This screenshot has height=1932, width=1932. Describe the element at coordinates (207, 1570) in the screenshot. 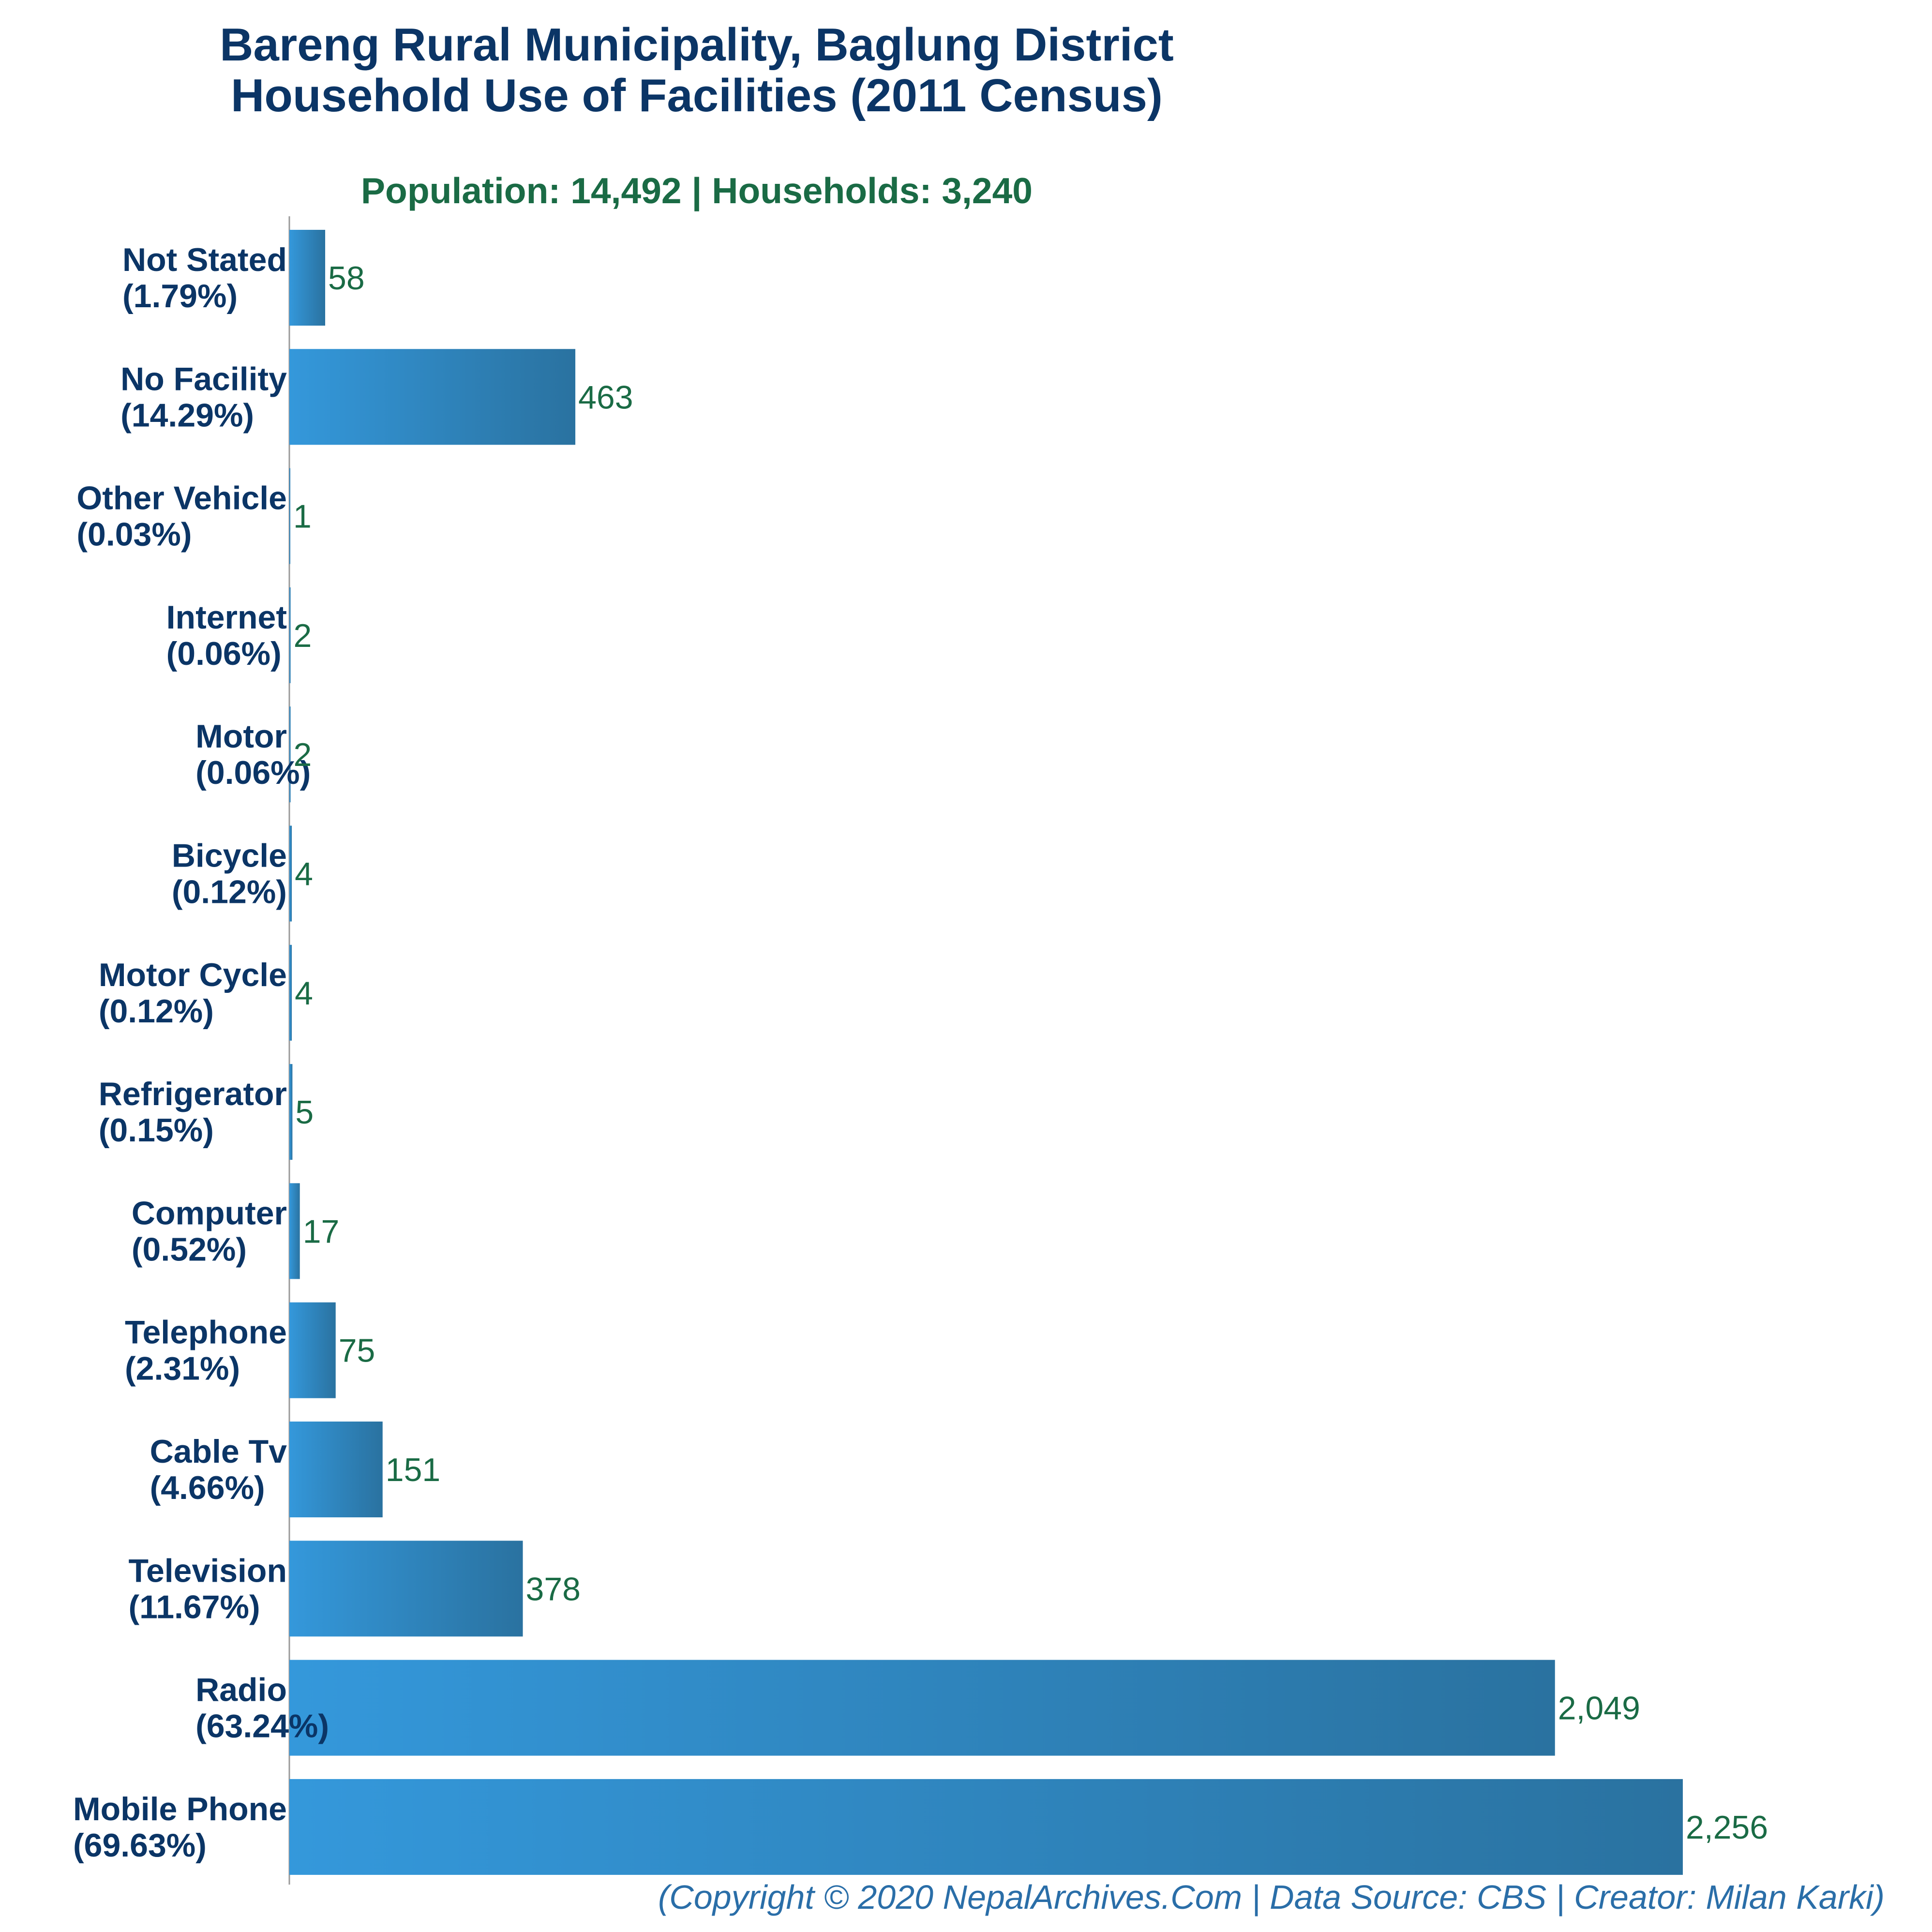

I see `category-label-television: Television` at that location.